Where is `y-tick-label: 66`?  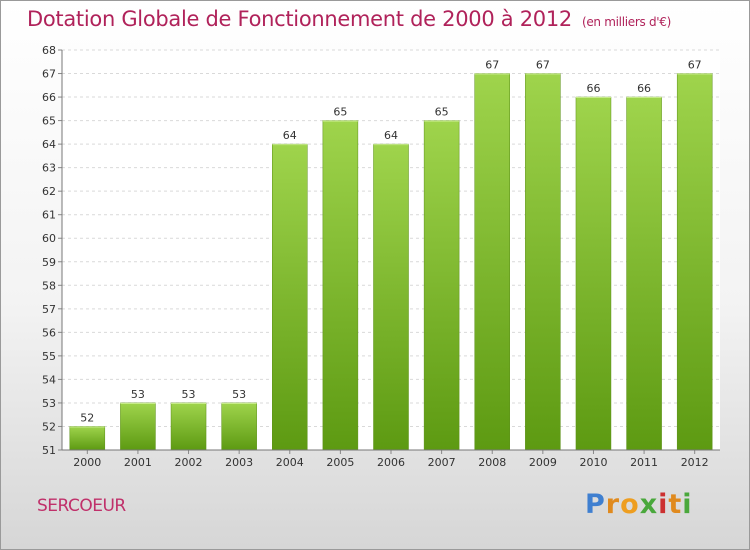
y-tick-label: 66 is located at coordinates (49, 97).